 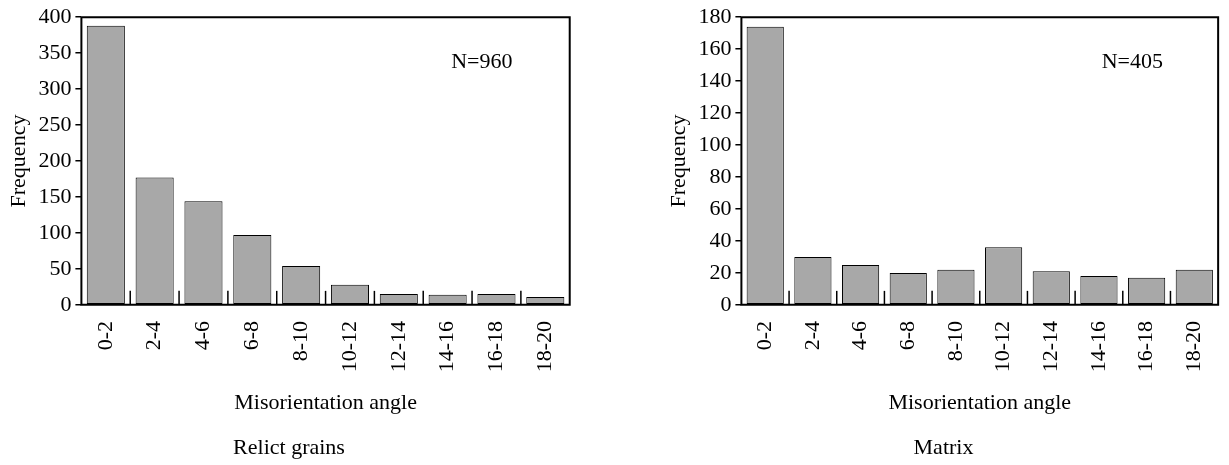 What do you see at coordinates (482, 60) in the screenshot?
I see `annotation: N=960` at bounding box center [482, 60].